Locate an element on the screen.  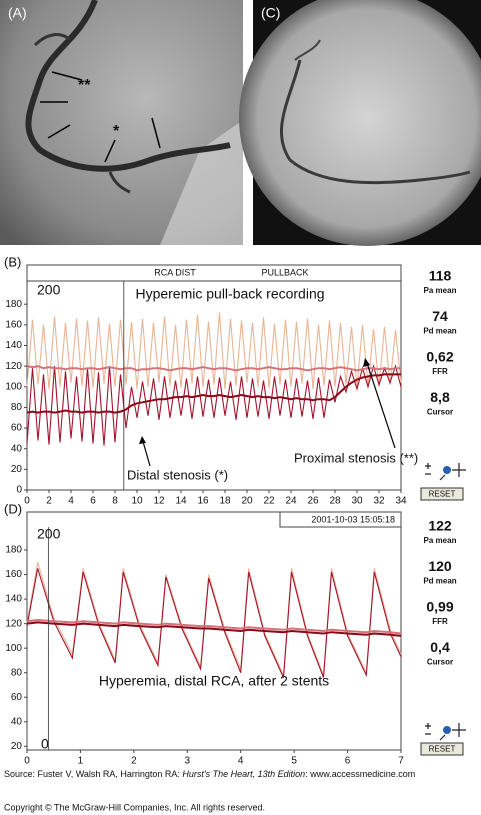
annotation-arrow is located at coordinates (380, 404).